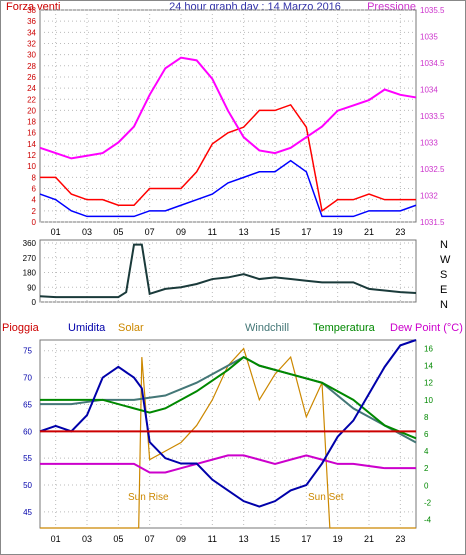  Describe the element at coordinates (34, 200) in the screenshot. I see `y-left-tick-label: 4` at that location.